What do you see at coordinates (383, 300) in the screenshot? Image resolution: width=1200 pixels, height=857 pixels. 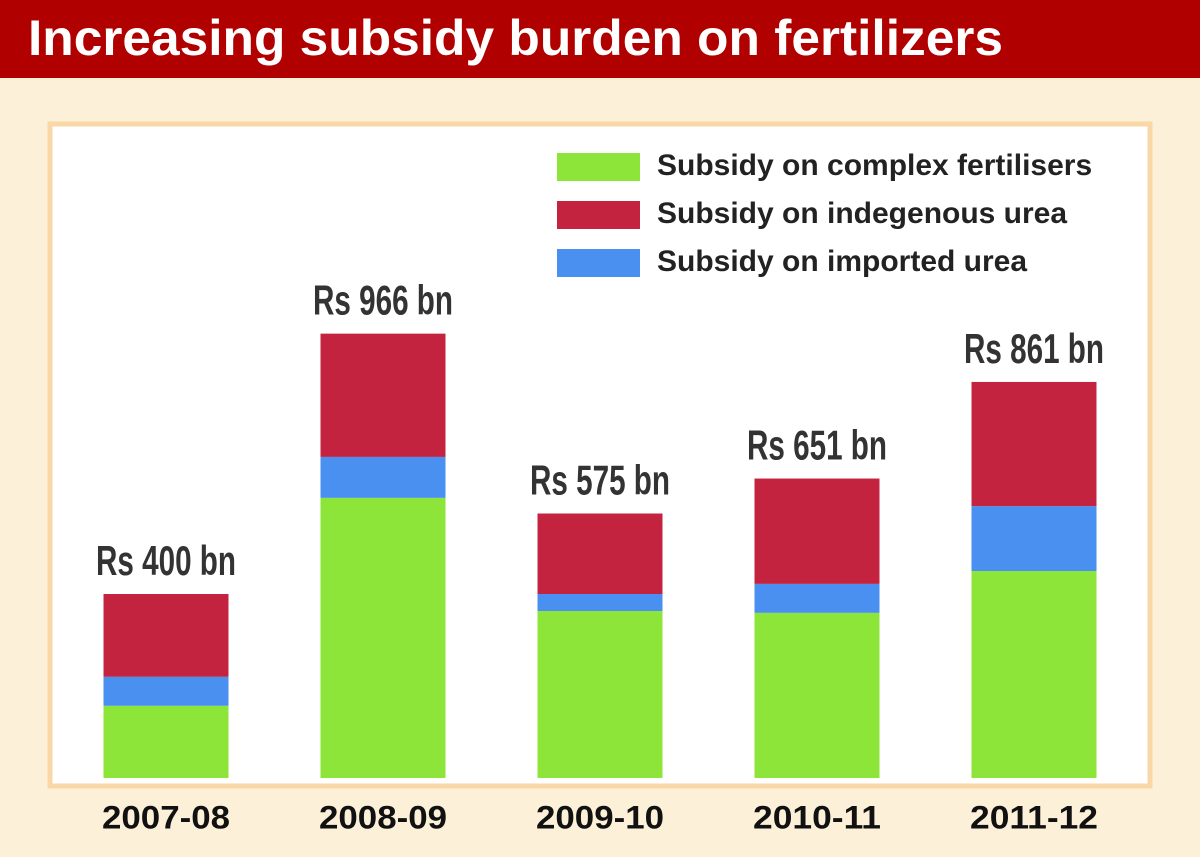 I see `total-label: Rs 966 bn` at bounding box center [383, 300].